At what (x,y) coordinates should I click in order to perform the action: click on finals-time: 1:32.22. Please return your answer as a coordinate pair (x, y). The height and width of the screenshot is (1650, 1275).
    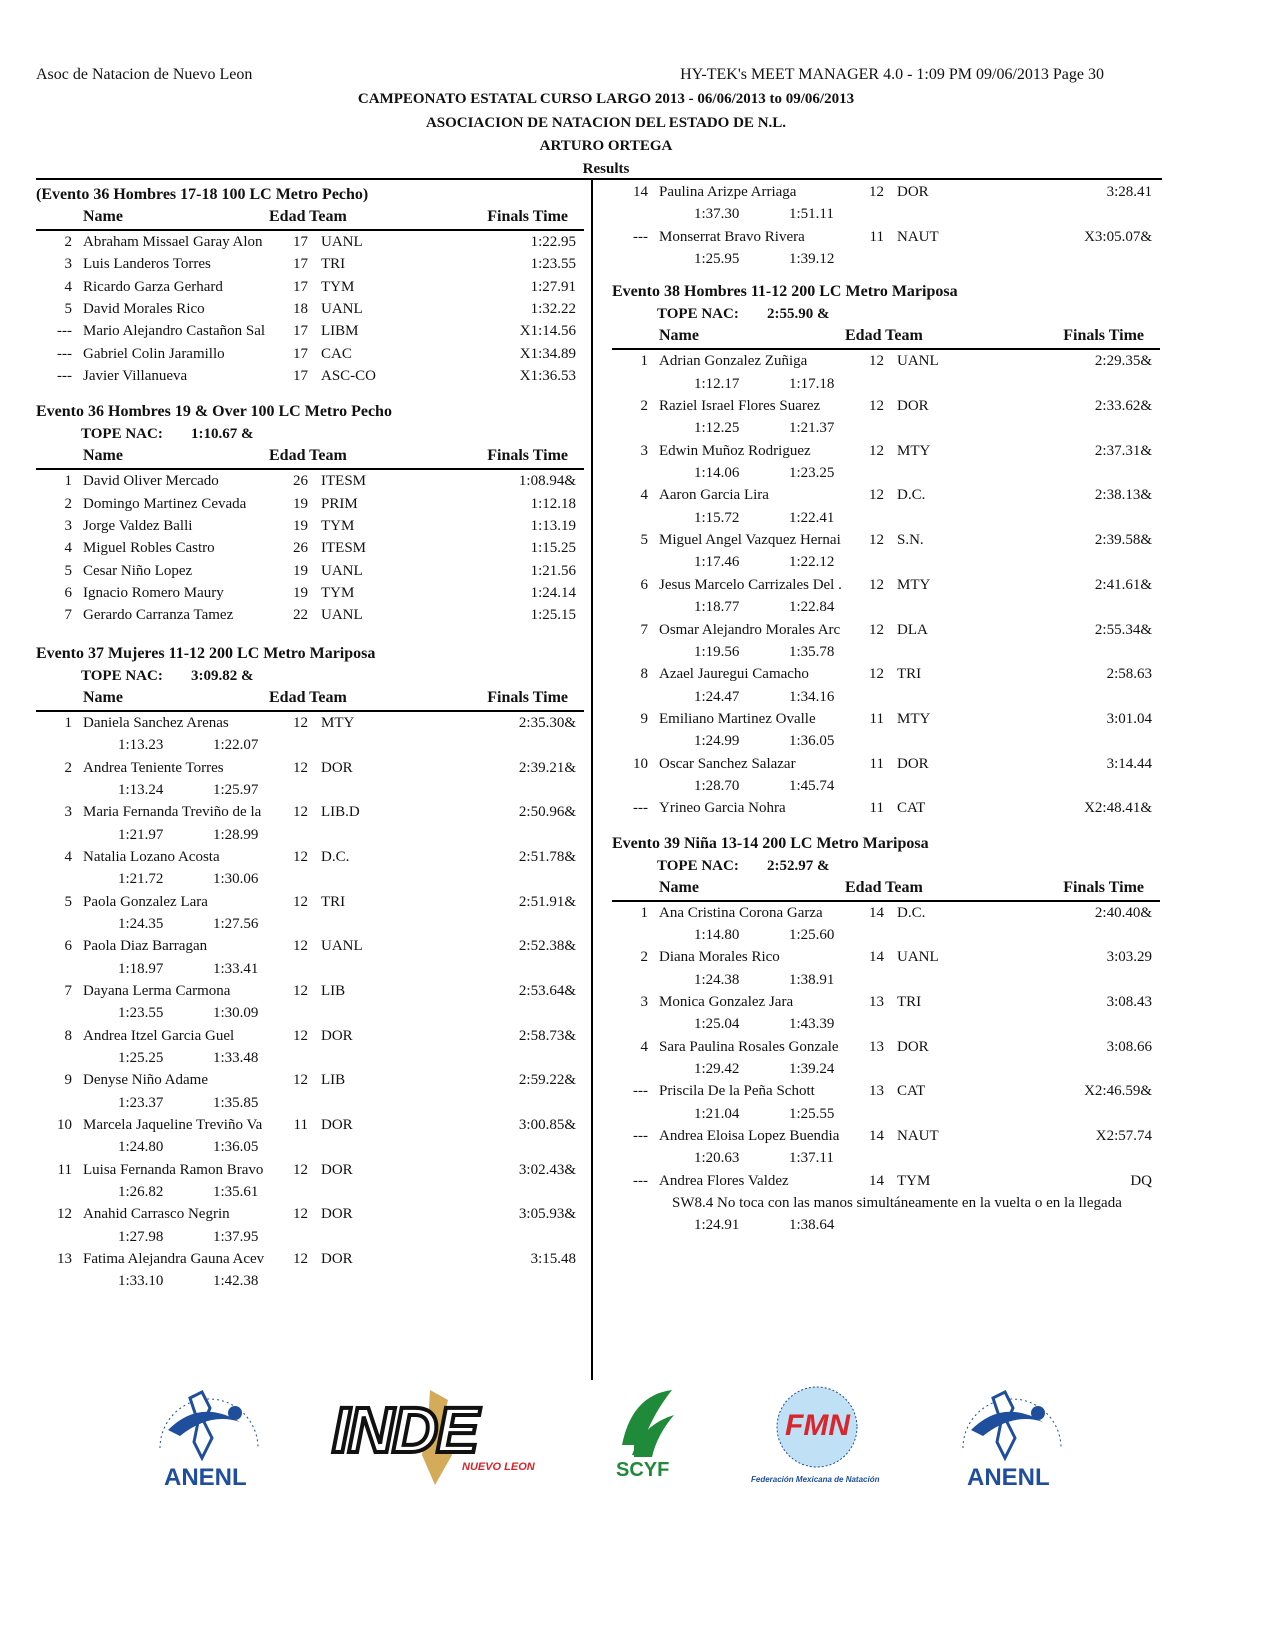
    Looking at the image, I should click on (553, 309).